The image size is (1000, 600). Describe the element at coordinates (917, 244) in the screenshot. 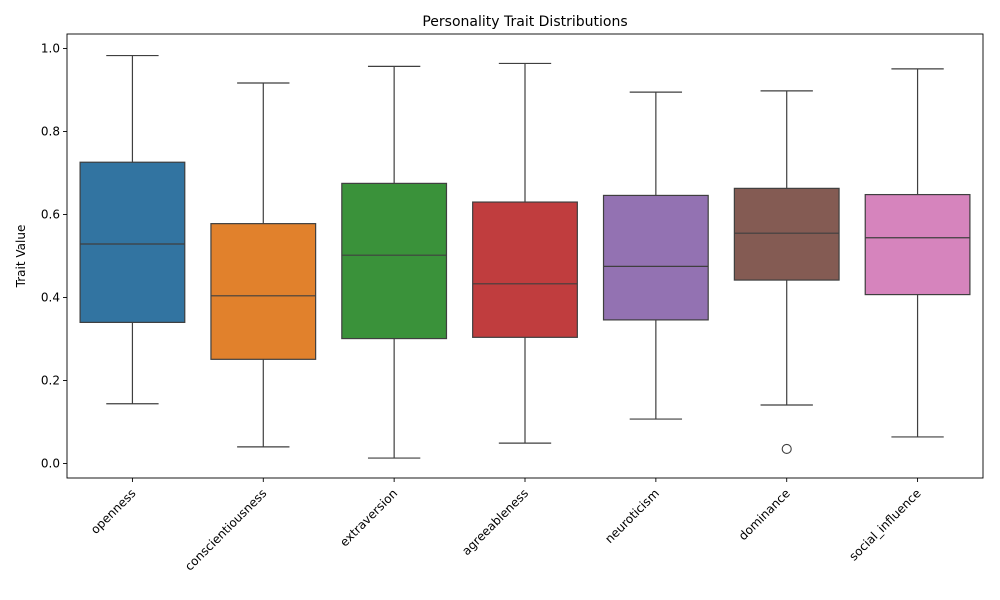

I see `box-social_influence` at that location.